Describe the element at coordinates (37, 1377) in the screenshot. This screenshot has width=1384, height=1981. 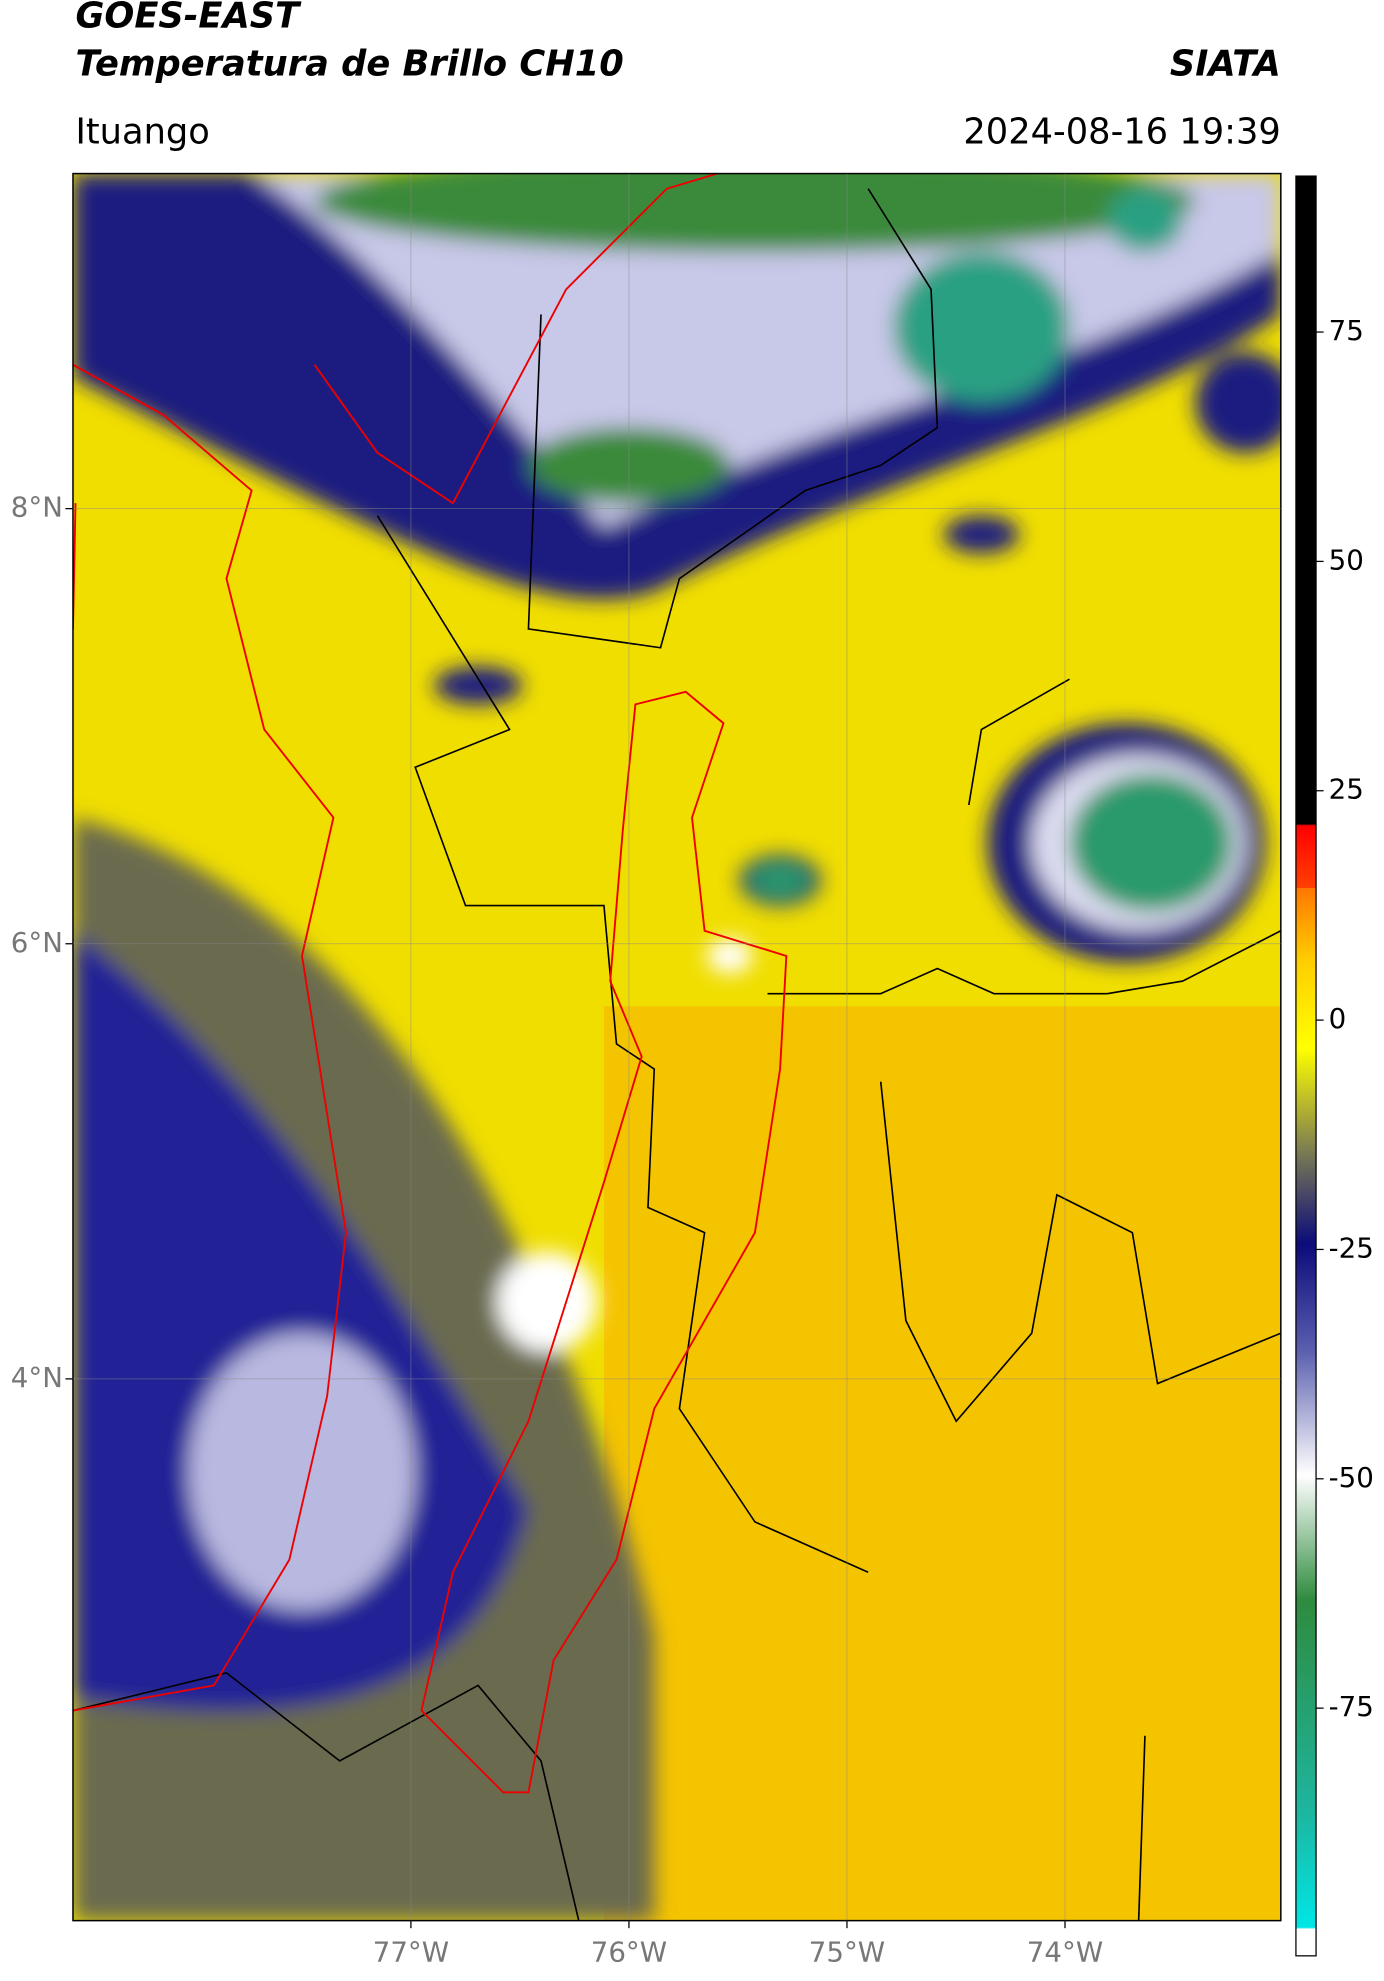
I see `y-tick-label: 4°N` at that location.